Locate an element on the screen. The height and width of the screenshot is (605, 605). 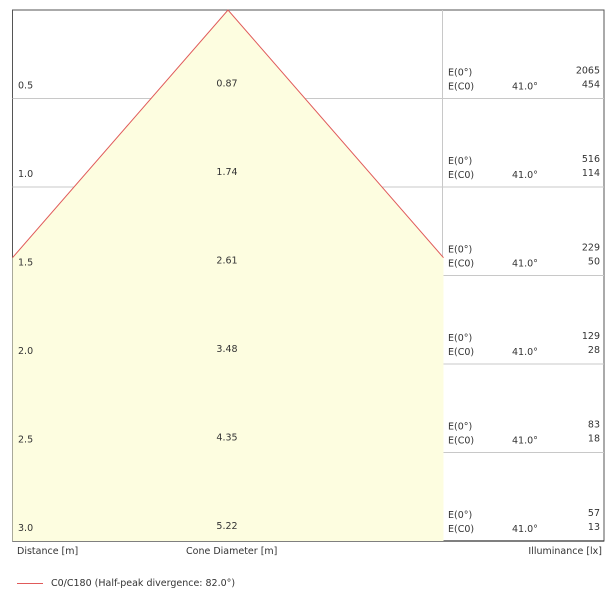
diameter-label: 2.61 is located at coordinates (226, 261).